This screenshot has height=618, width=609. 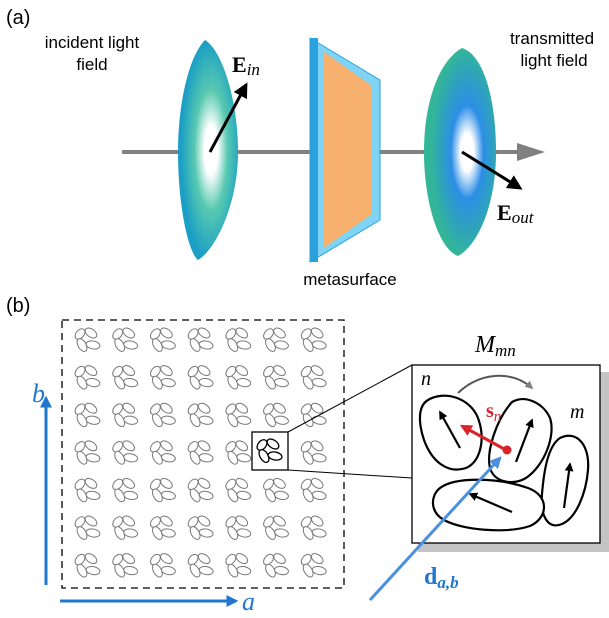 I want to click on s-n-label: sn, so click(x=493, y=412).